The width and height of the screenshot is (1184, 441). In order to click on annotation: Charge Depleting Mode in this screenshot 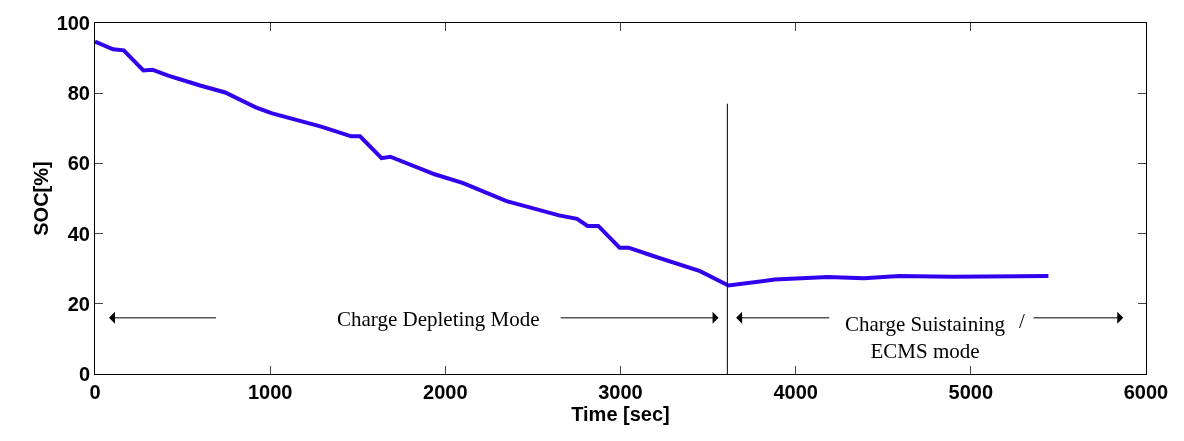, I will do `click(438, 319)`.